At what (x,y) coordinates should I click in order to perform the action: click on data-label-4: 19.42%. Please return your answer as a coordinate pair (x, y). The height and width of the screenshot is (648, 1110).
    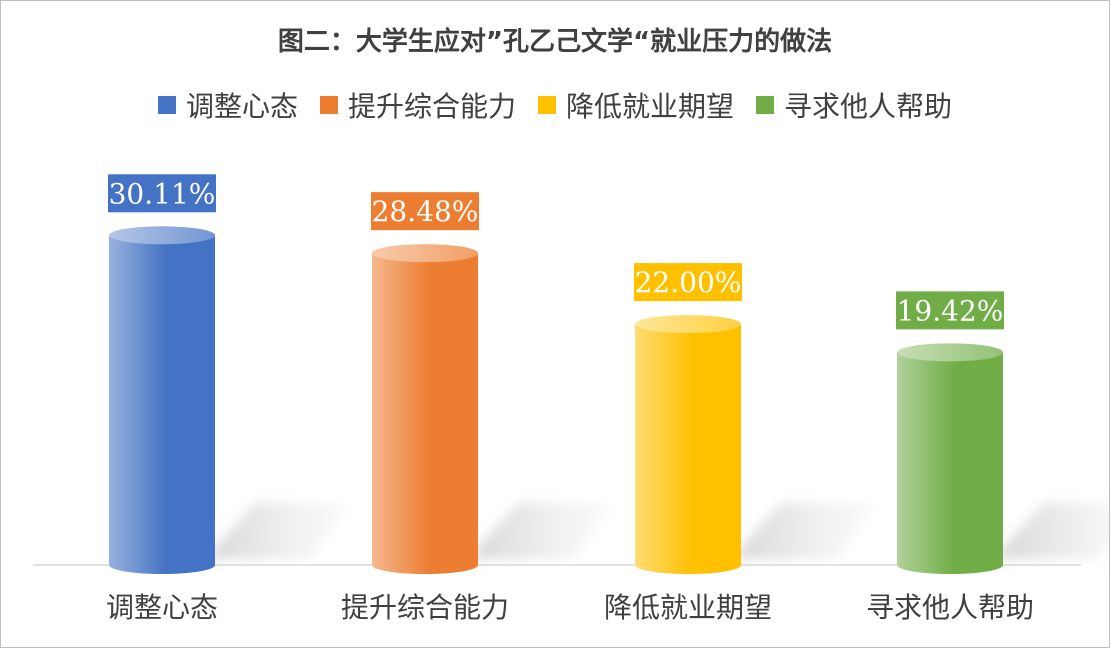
    Looking at the image, I should click on (950, 310).